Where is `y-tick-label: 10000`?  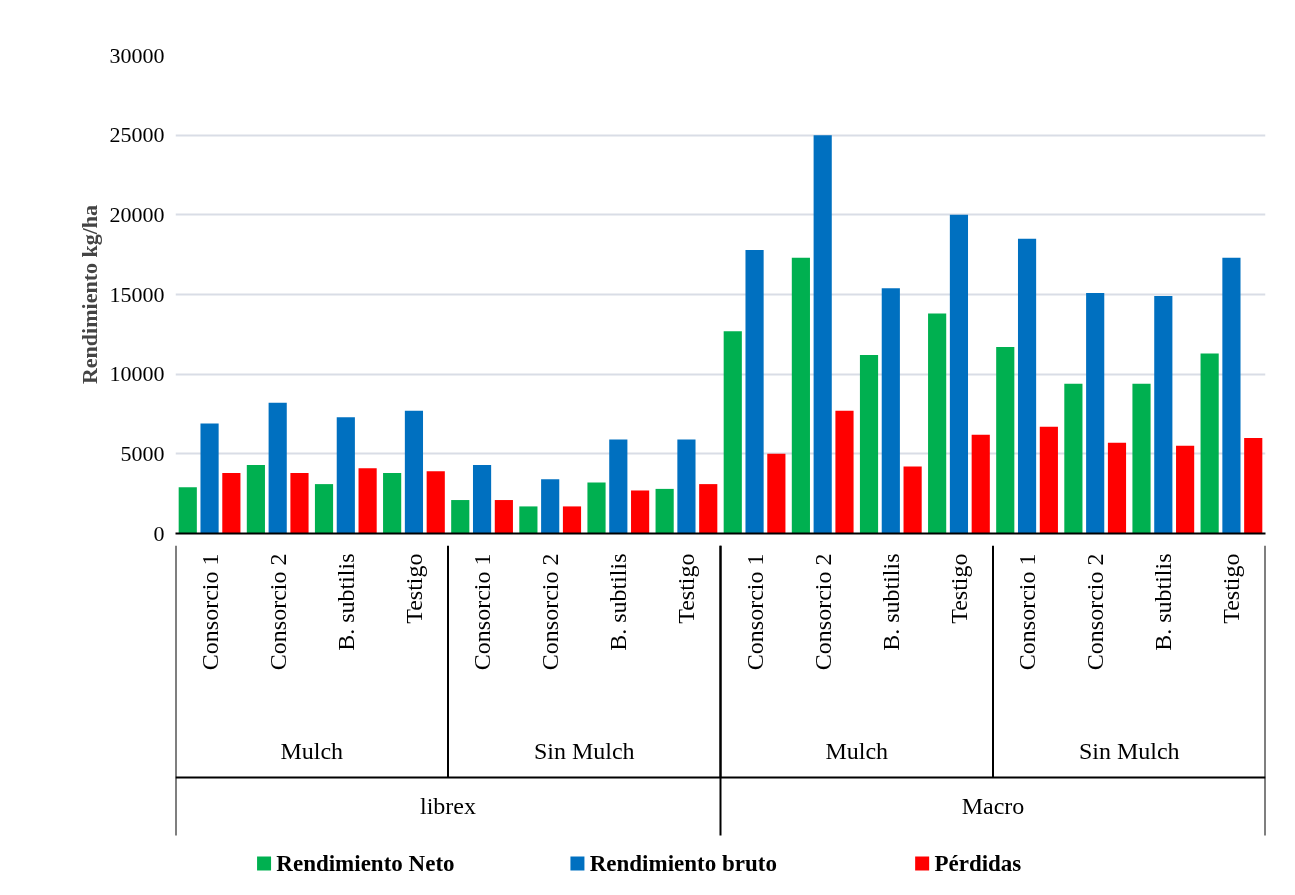
y-tick-label: 10000 is located at coordinates (137, 374).